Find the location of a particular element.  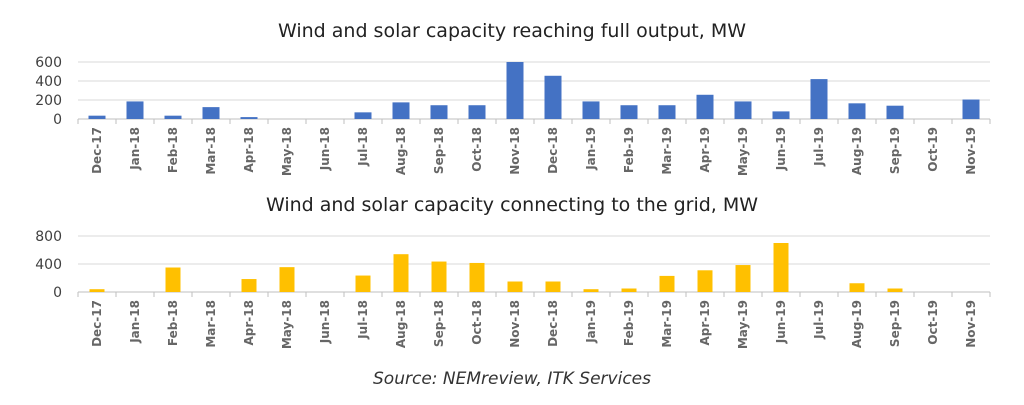

full-output-x-tick-label: Oct-19 is located at coordinates (933, 149).